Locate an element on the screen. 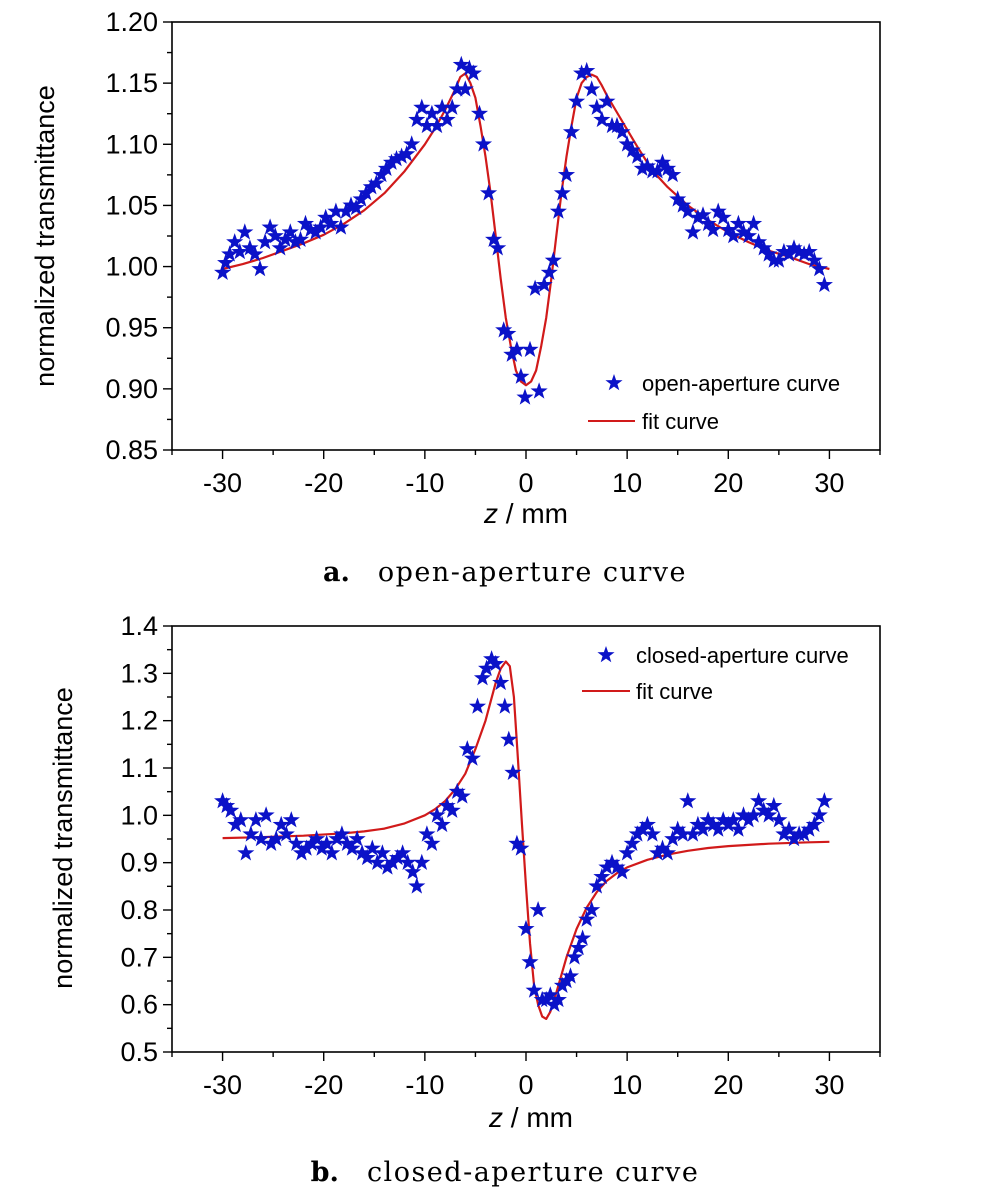 Image resolution: width=1006 pixels, height=1202 pixels. y-tick-label: 1.4 is located at coordinates (139, 626).